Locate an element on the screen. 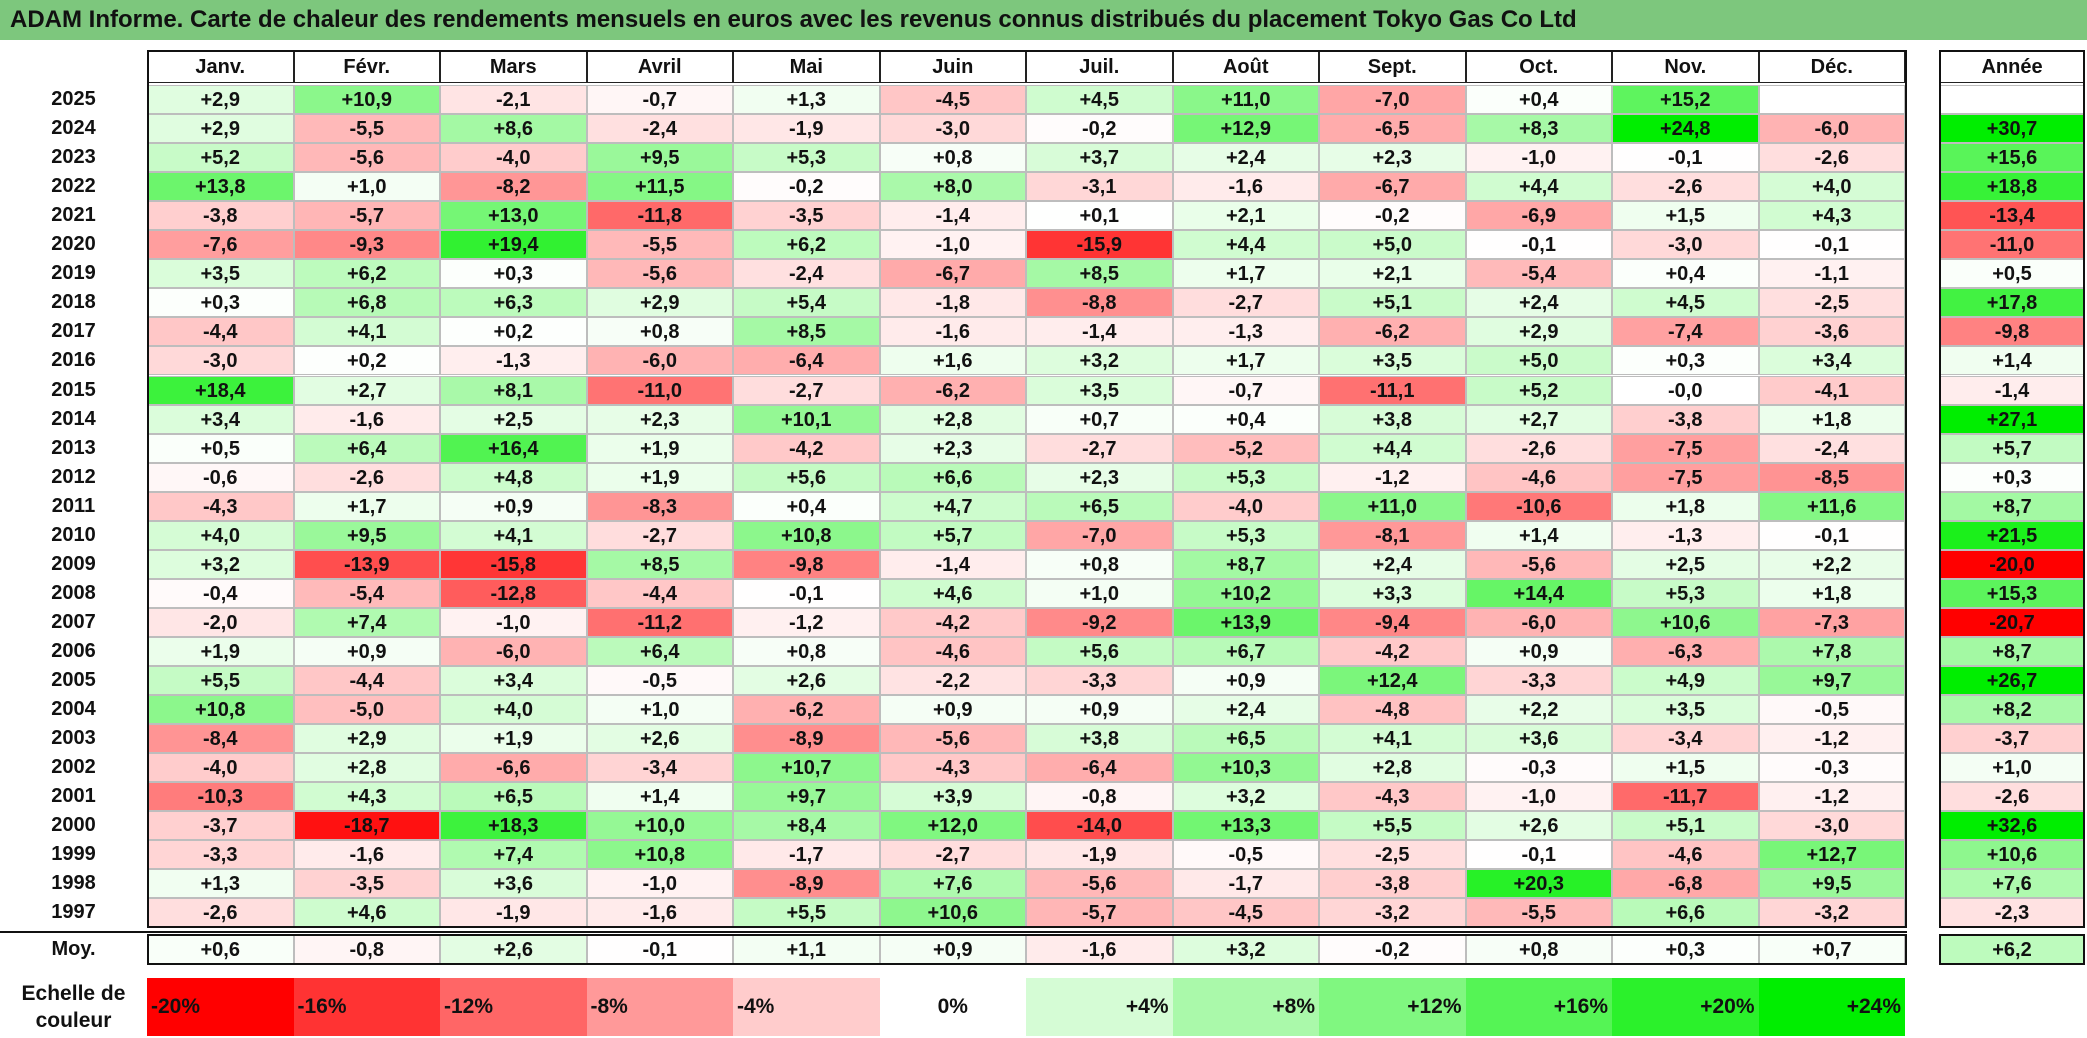 The image size is (2087, 1038). heatmap-cell: -5,6 is located at coordinates (1538, 564).